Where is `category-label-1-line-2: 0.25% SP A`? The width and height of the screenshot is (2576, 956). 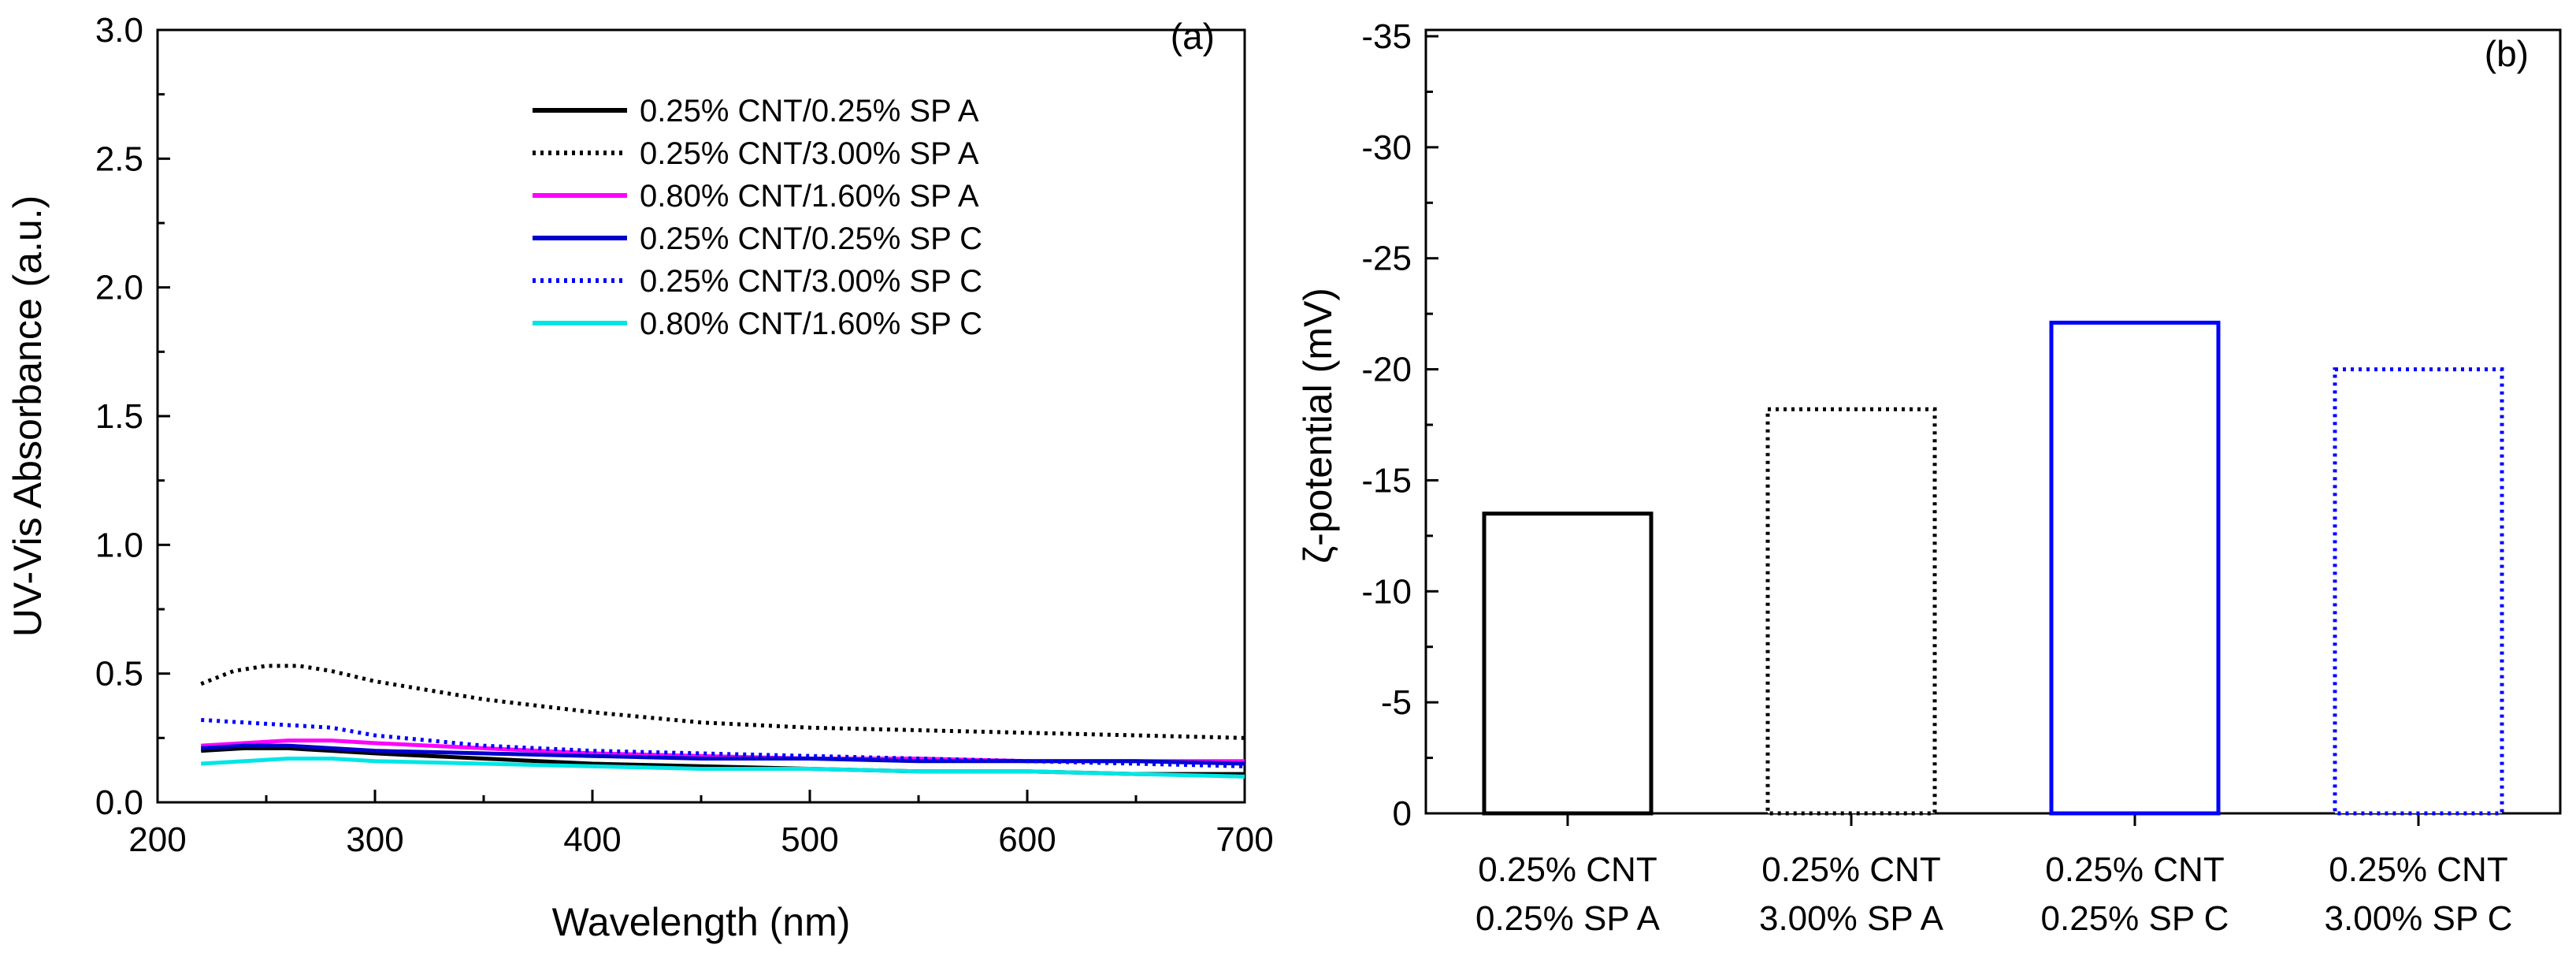 category-label-1-line-2: 0.25% SP A is located at coordinates (1568, 918).